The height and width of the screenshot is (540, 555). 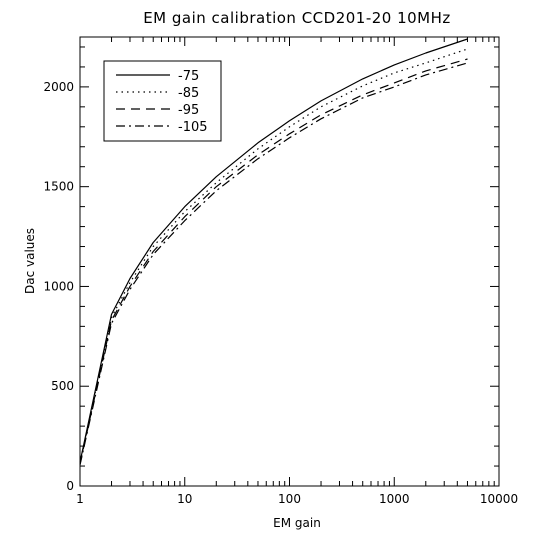 I want to click on legend-label-0: -75, so click(x=188, y=76).